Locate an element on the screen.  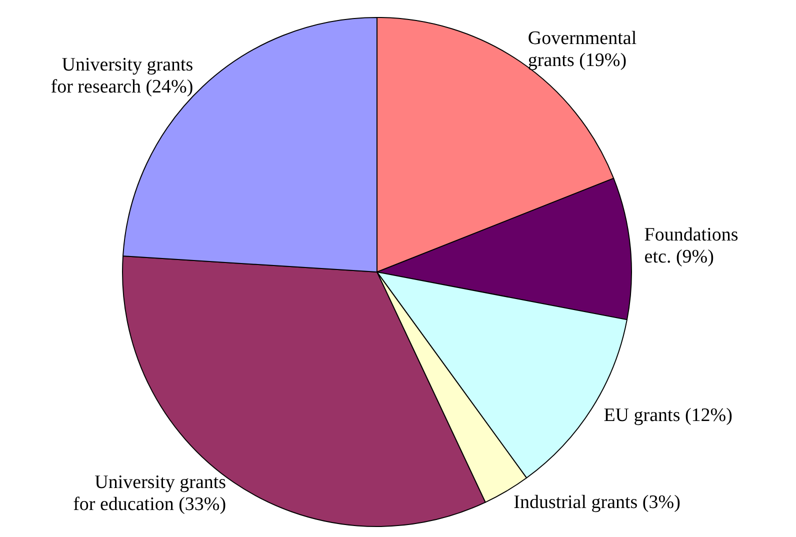
slice-label: Foundations etc. (9%) is located at coordinates (691, 246).